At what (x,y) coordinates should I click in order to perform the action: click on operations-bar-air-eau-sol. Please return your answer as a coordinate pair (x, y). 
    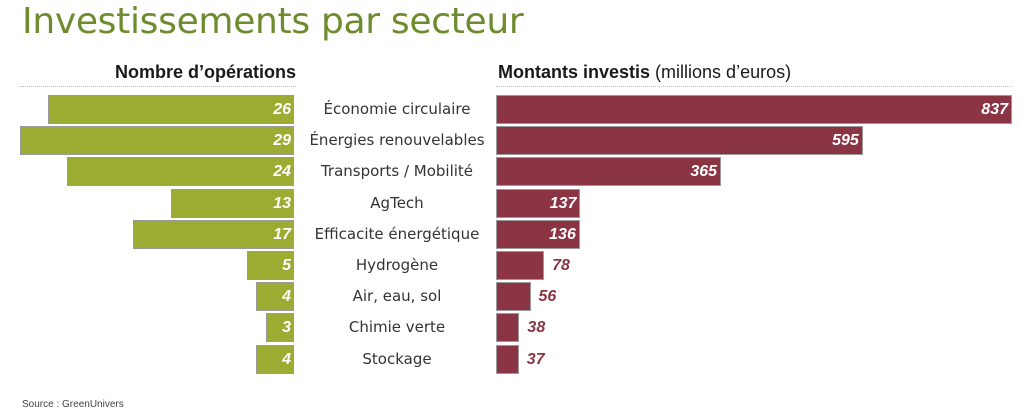
    Looking at the image, I should click on (275, 297).